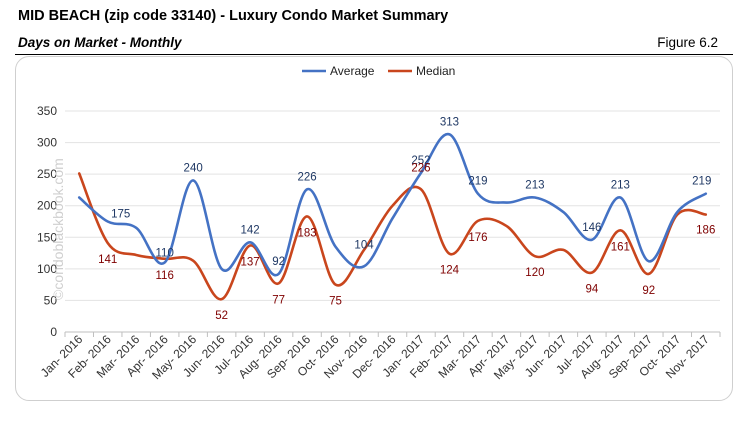 This screenshot has height=424, width=748. I want to click on data-label-median: 161, so click(620, 247).